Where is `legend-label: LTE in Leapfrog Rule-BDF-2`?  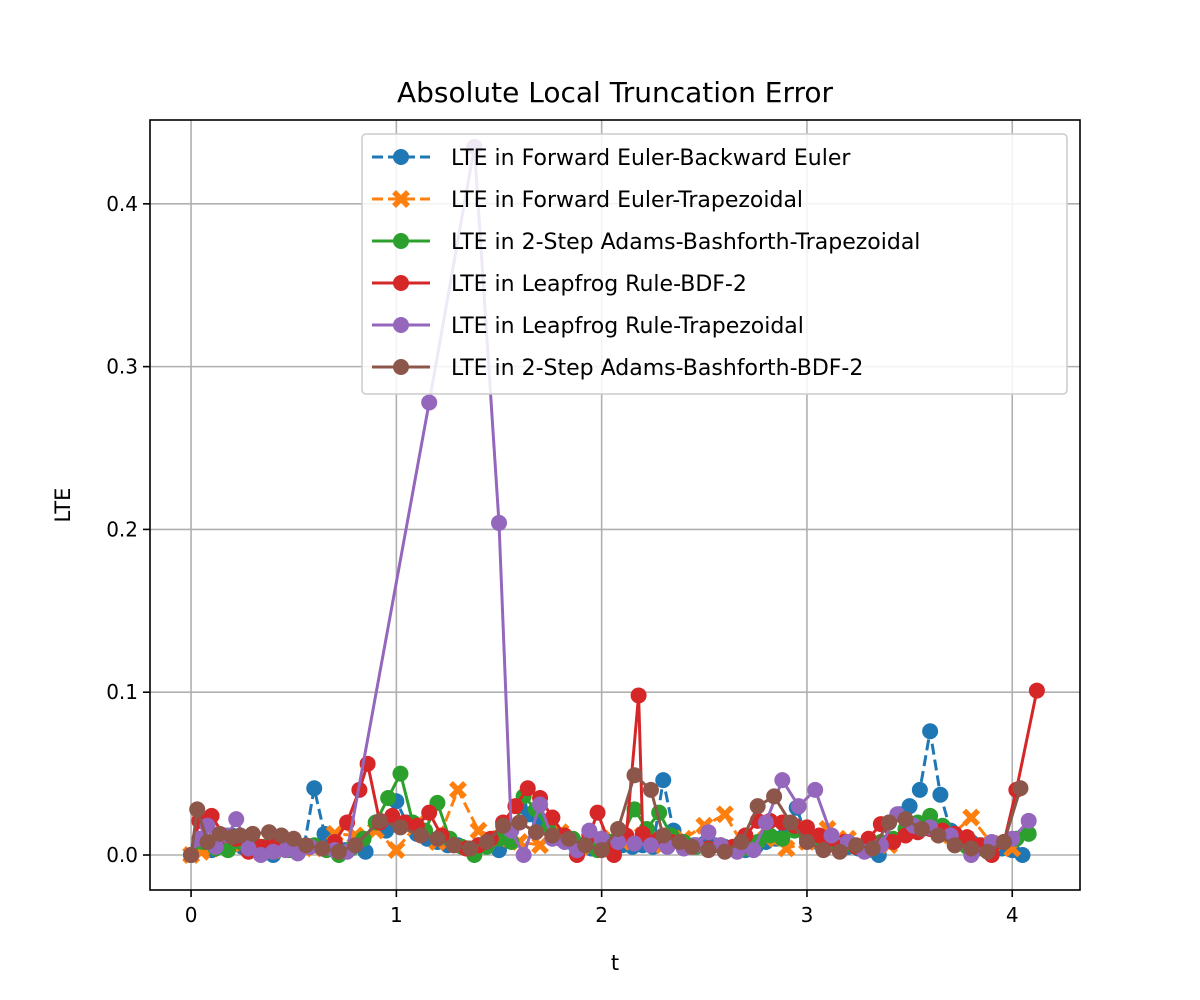
legend-label: LTE in Leapfrog Rule-BDF-2 is located at coordinates (599, 284).